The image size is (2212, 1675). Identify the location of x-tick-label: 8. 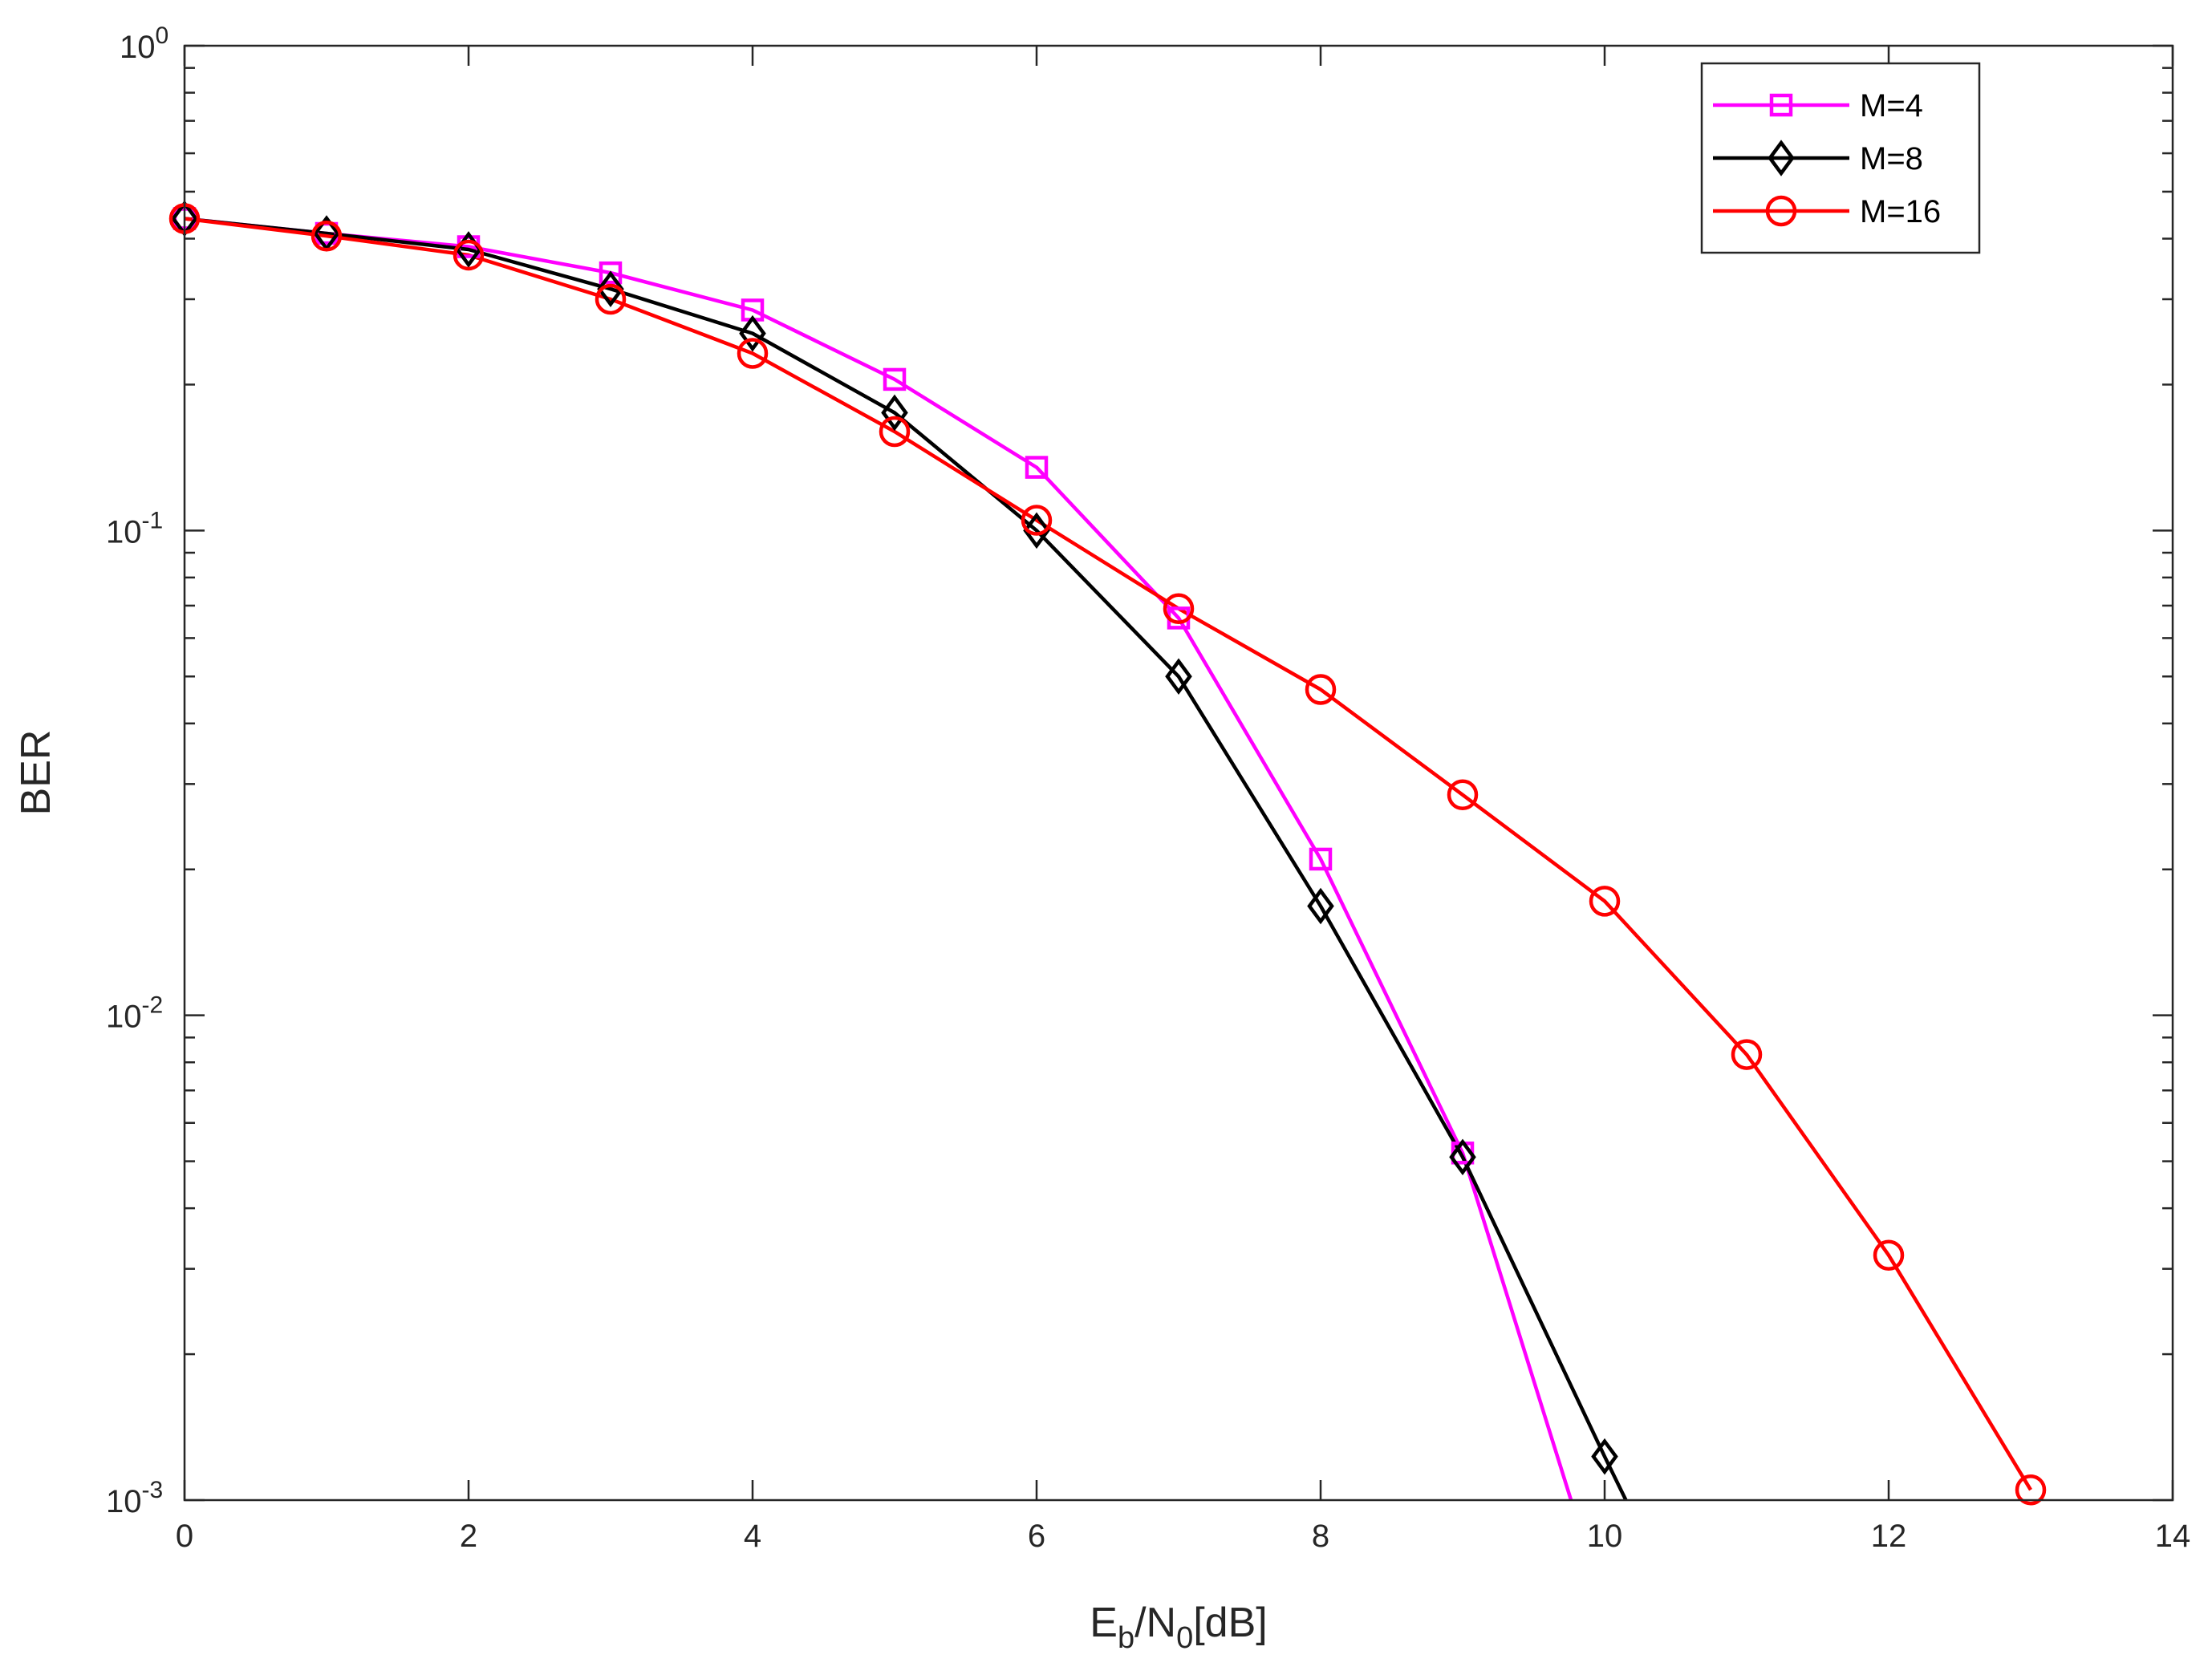
(1320, 1537).